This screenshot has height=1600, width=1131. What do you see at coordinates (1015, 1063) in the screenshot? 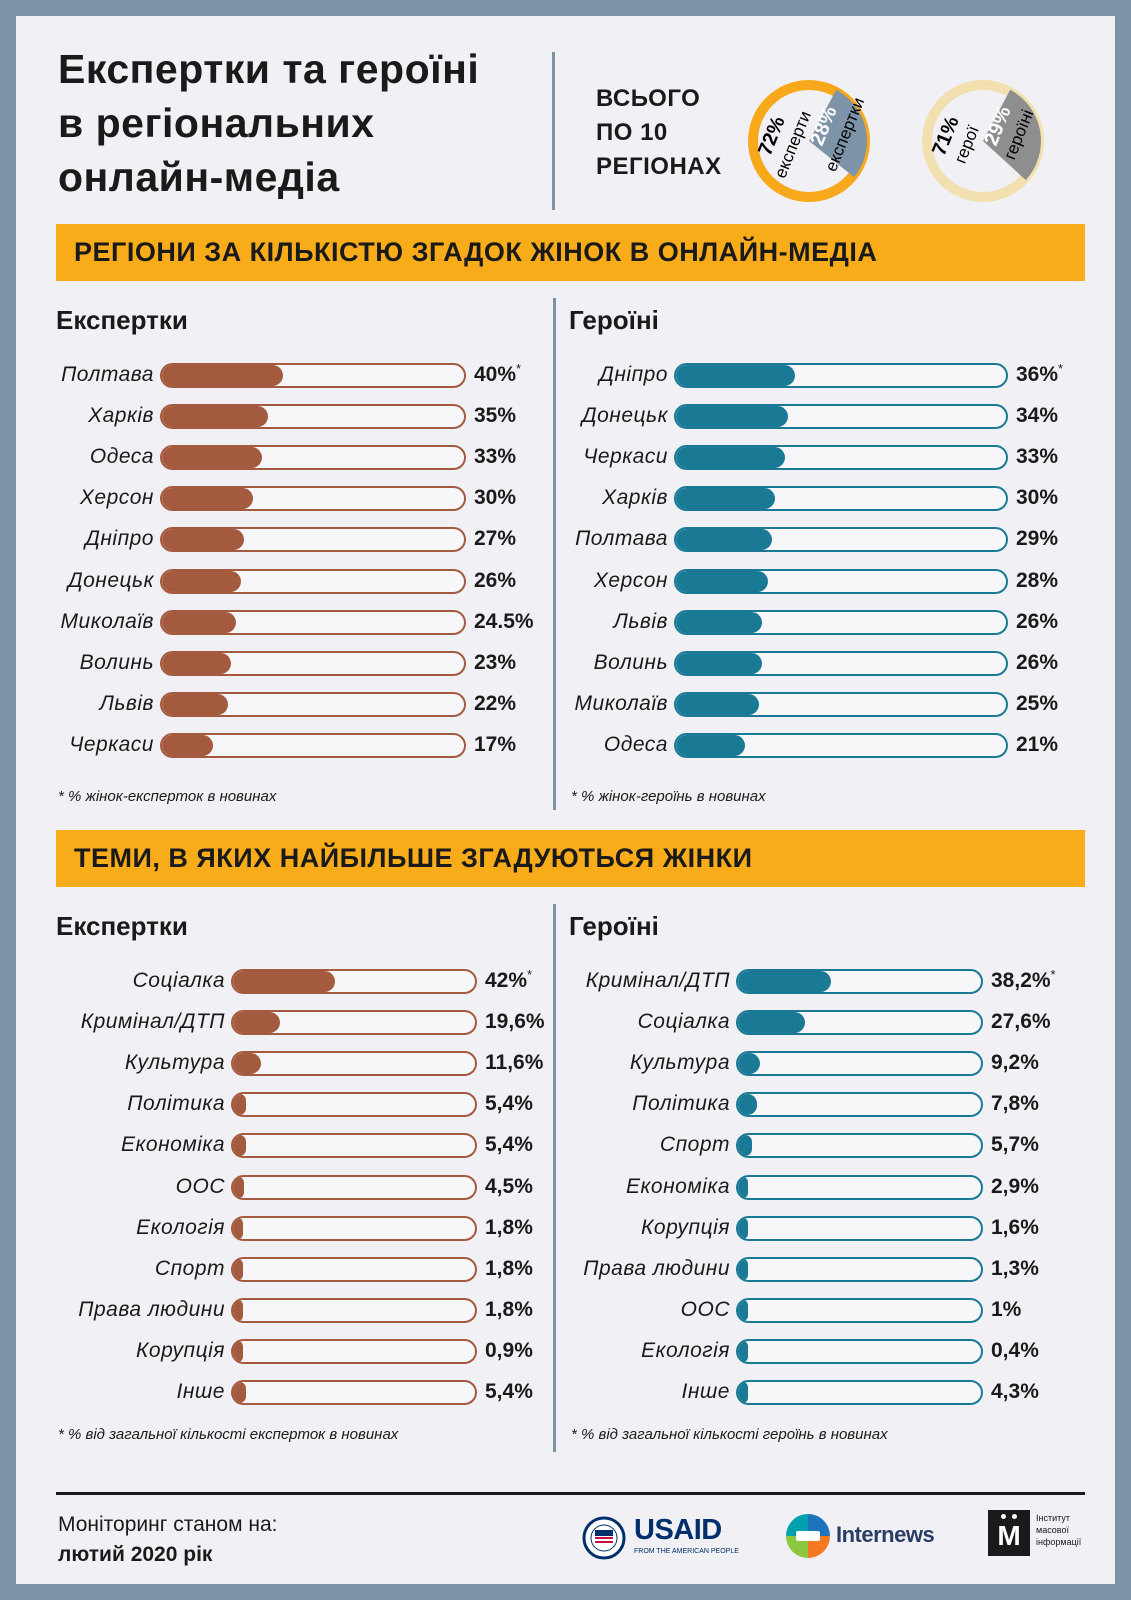
I see `bar-value-label: 9,2%` at bounding box center [1015, 1063].